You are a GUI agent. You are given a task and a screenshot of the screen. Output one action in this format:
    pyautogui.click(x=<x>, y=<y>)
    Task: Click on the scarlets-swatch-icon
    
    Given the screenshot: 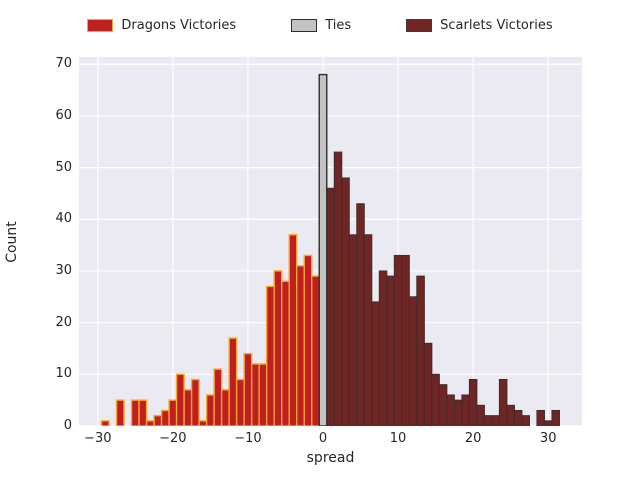 What is the action you would take?
    pyautogui.click(x=419, y=25)
    